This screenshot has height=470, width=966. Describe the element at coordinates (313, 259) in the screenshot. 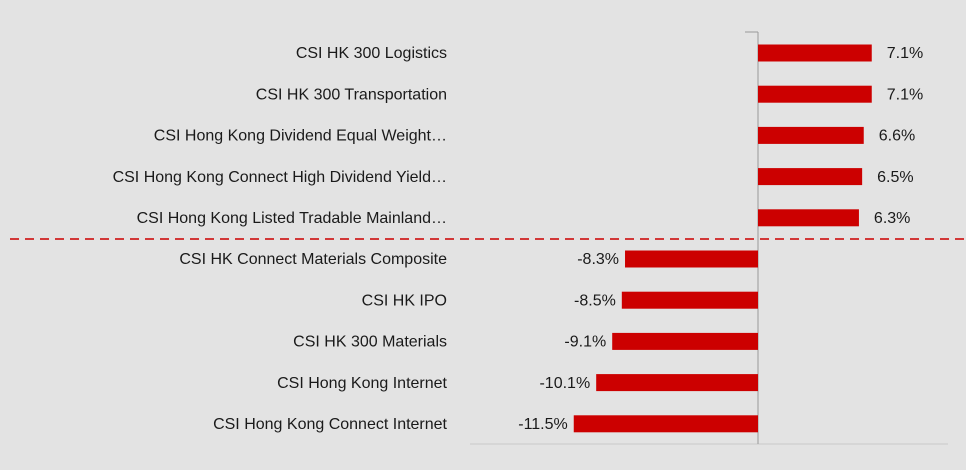

I see `category-label: CSI HK Connect Materials Composite` at that location.